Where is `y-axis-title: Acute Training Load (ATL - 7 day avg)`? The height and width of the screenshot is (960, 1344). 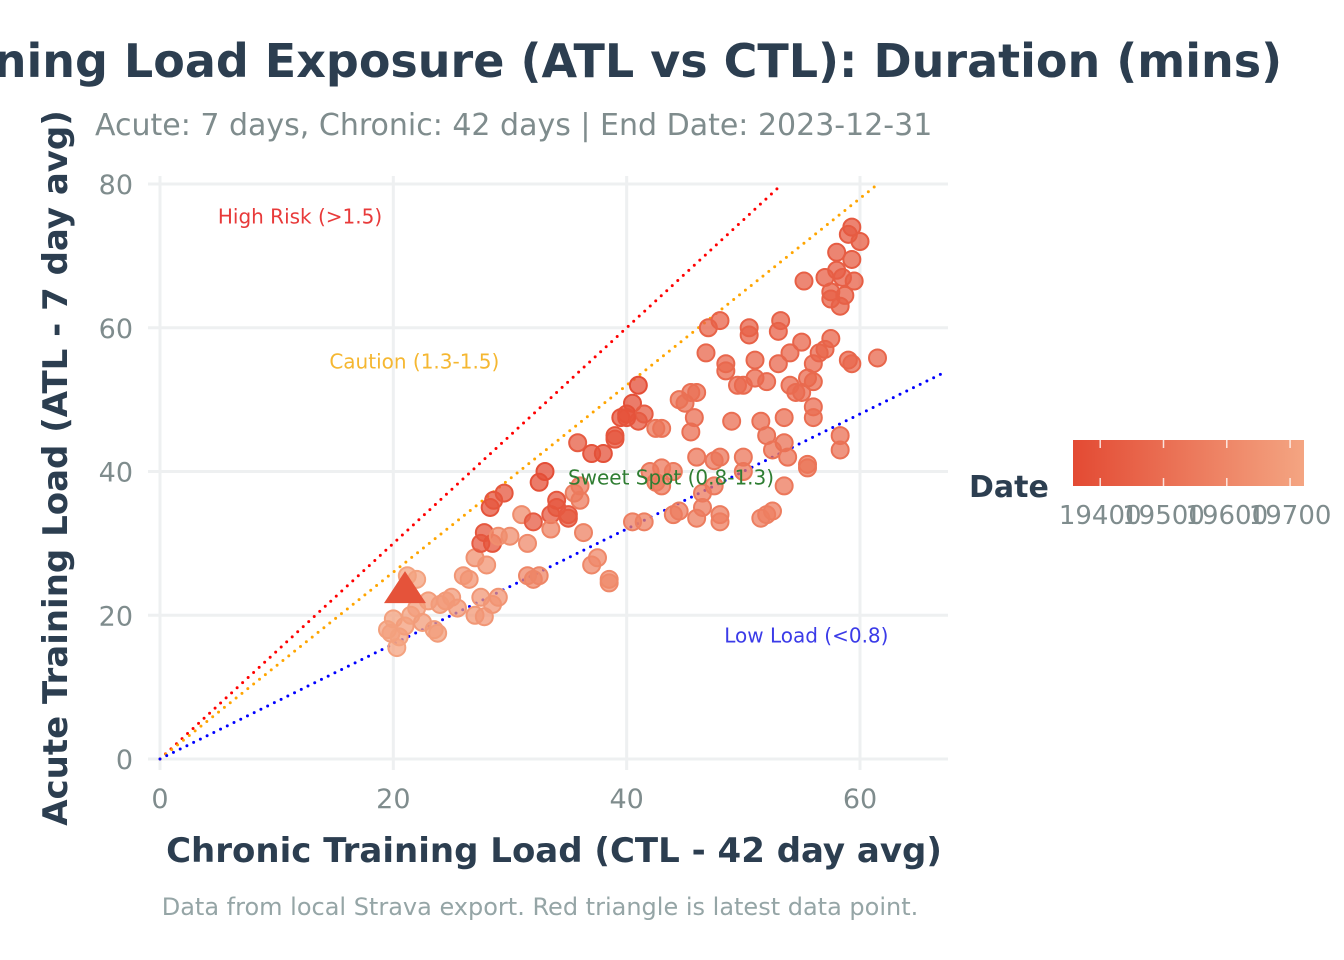
y-axis-title: Acute Training Load (ATL - 7 day avg) is located at coordinates (56, 468).